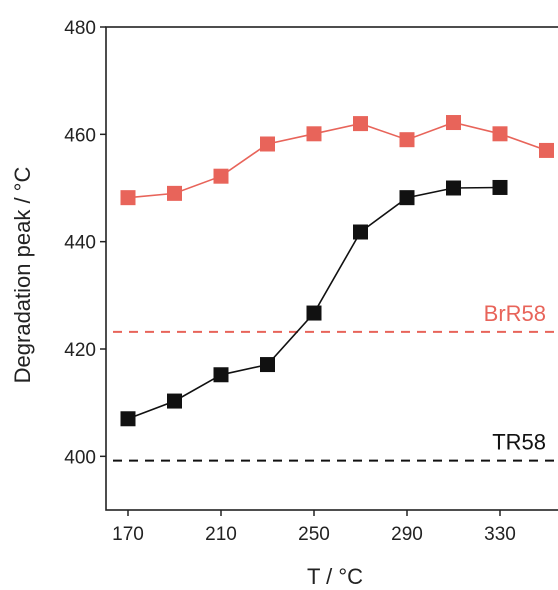 Image resolution: width=558 pixels, height=590 pixels. What do you see at coordinates (337, 160) in the screenshot?
I see `series-line` at bounding box center [337, 160].